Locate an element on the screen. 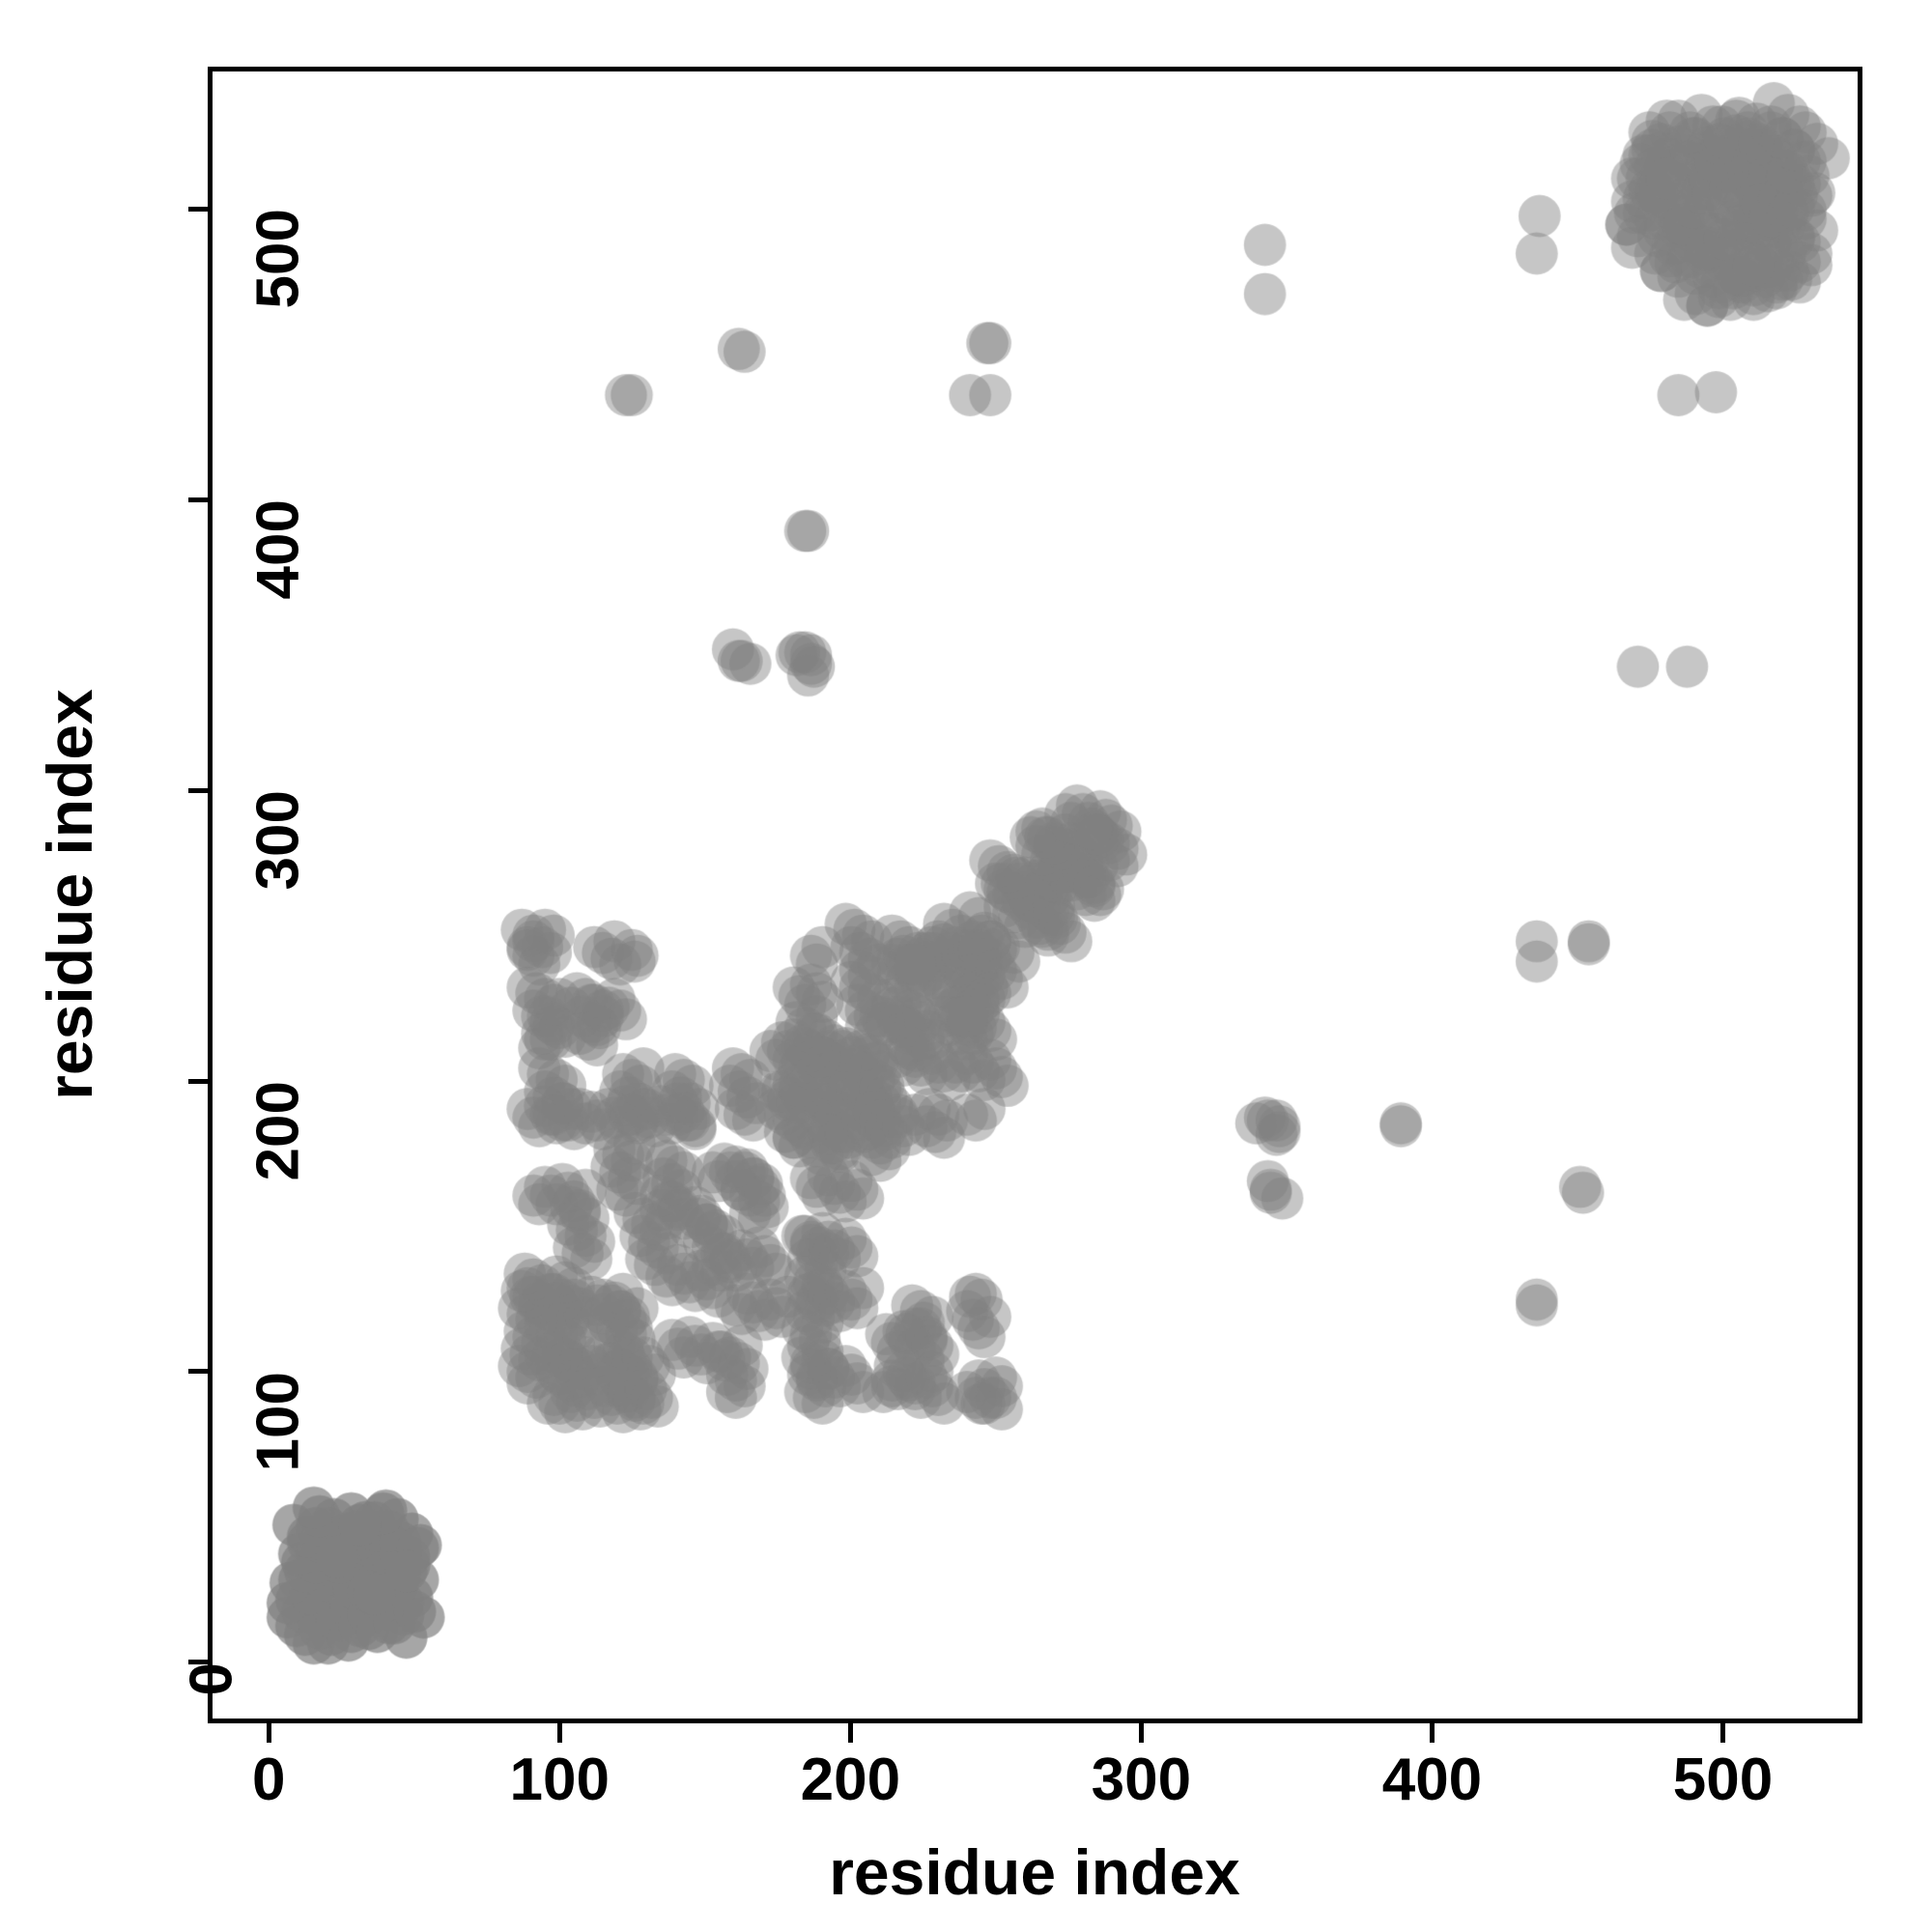  y-axis-tick-label: 300 is located at coordinates (278, 840).